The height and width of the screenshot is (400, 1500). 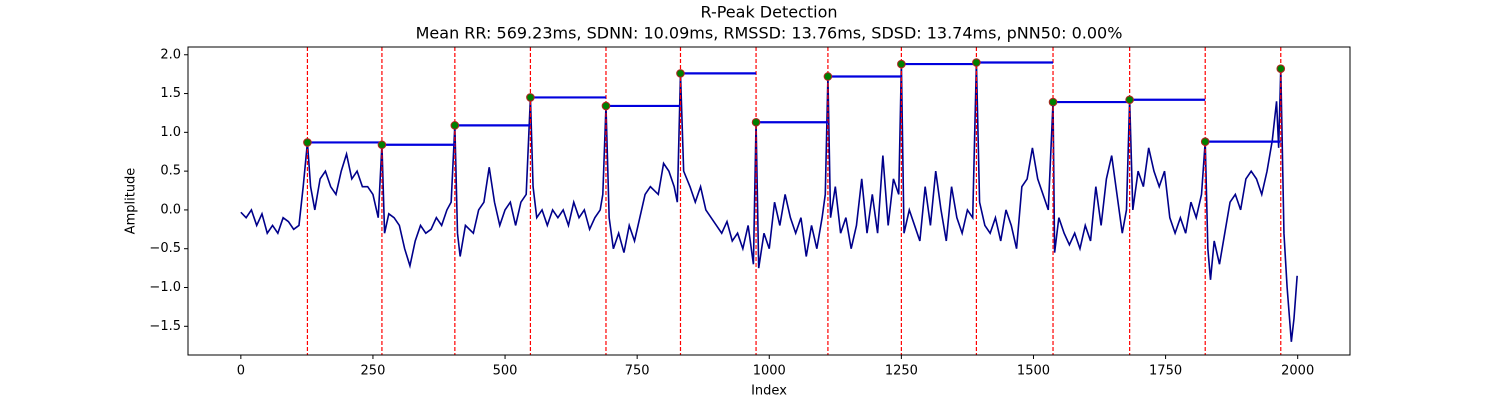 What do you see at coordinates (637, 371) in the screenshot?
I see `x-tick-label: 750` at bounding box center [637, 371].